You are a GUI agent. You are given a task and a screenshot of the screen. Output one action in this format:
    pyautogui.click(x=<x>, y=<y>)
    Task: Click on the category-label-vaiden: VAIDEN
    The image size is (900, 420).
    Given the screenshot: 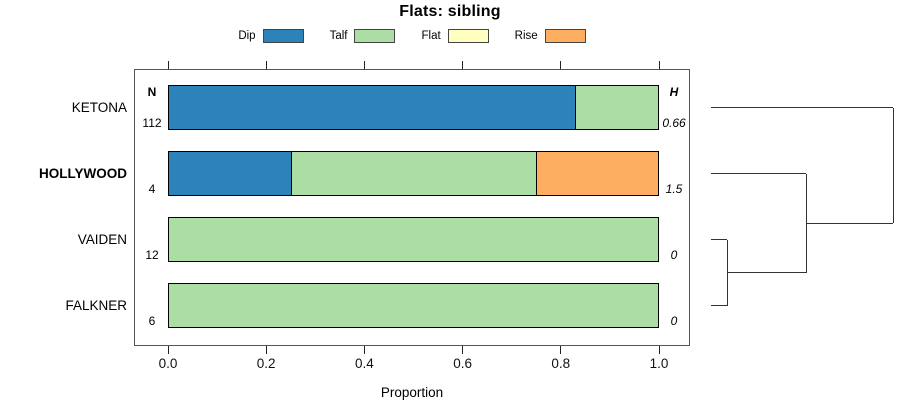 What is the action you would take?
    pyautogui.click(x=102, y=239)
    